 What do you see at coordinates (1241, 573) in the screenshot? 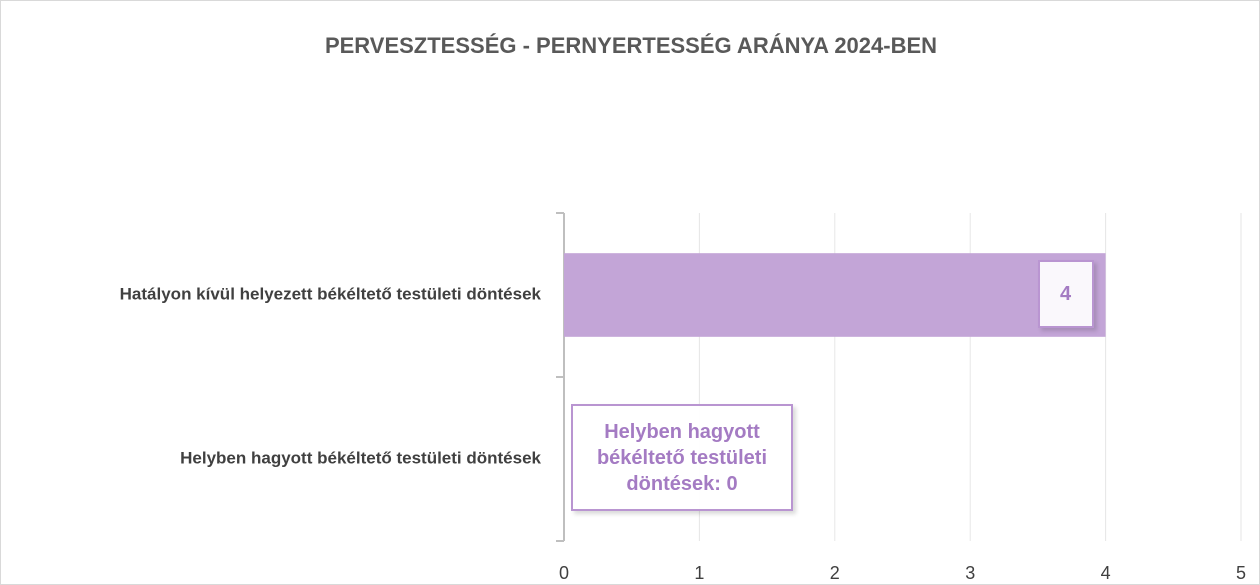
I see `x-tick-label: 5` at bounding box center [1241, 573].